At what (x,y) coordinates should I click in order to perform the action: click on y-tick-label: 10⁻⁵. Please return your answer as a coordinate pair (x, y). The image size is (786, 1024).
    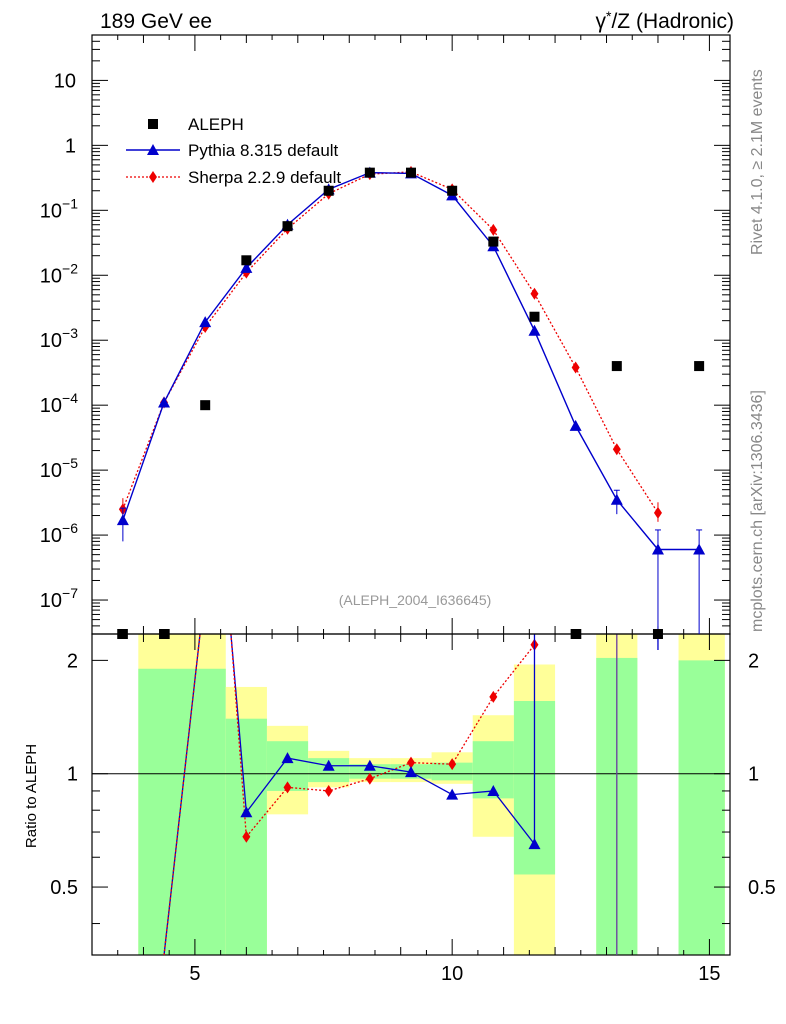
    Looking at the image, I should click on (59, 468).